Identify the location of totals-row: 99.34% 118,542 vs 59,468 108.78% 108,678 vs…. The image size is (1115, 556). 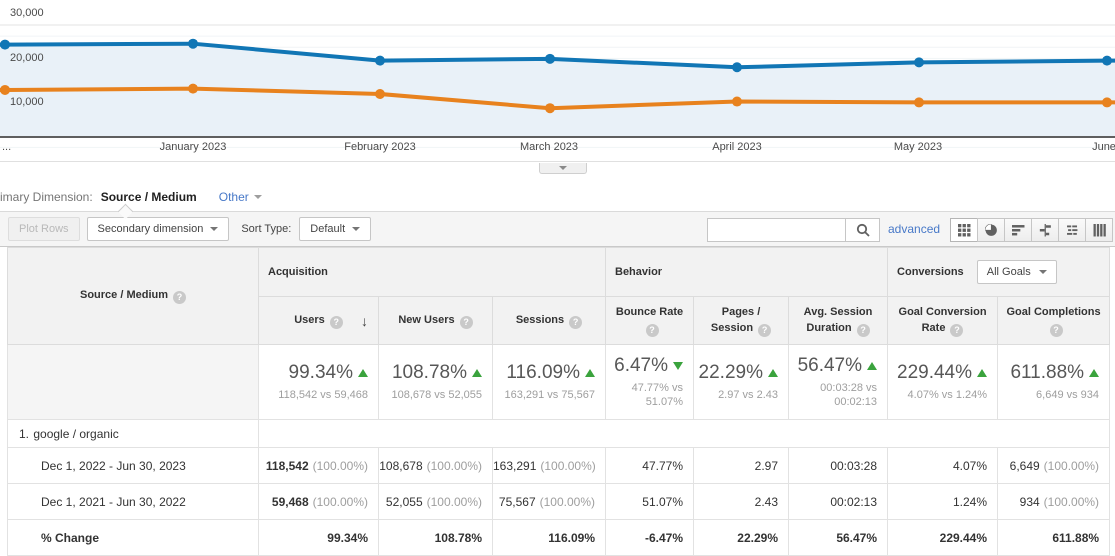
(559, 382).